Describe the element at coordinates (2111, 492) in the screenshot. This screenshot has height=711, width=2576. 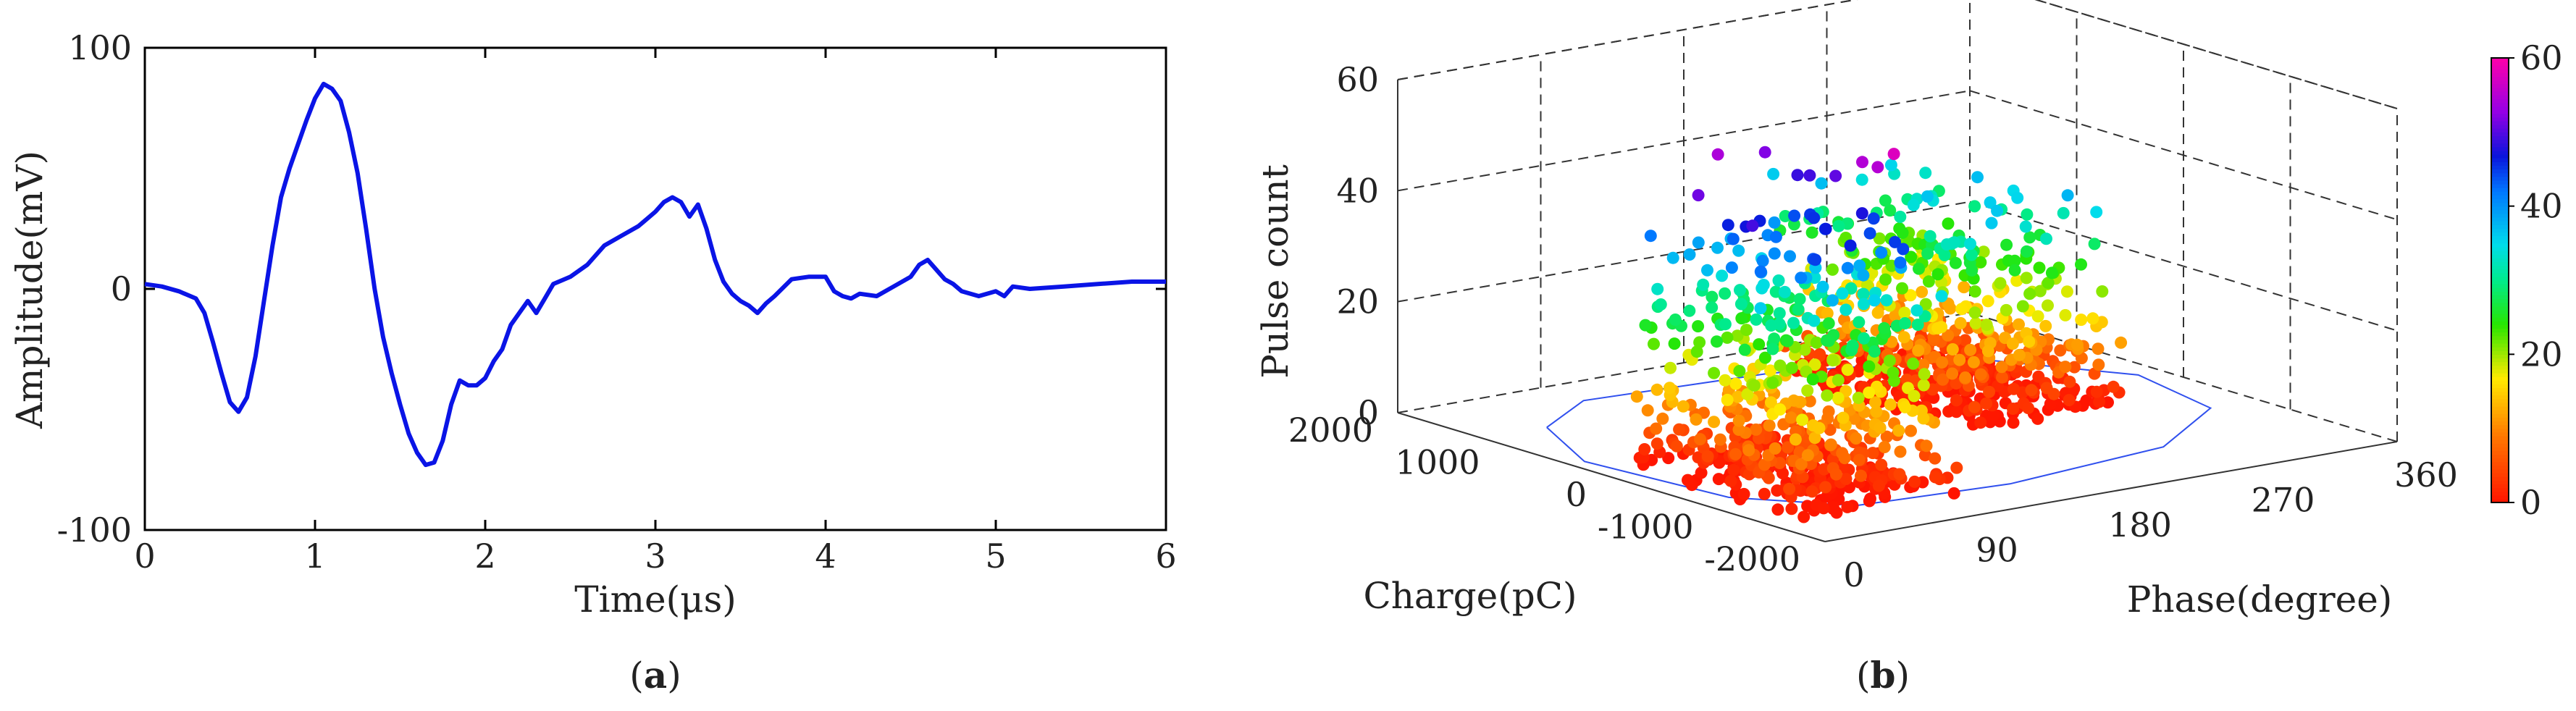
I see `phase-axis-line` at that location.